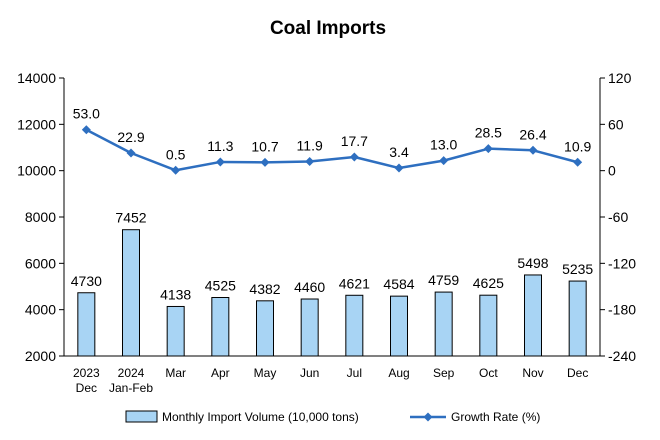 The height and width of the screenshot is (440, 660). I want to click on x-tick-label: Sep, so click(444, 373).